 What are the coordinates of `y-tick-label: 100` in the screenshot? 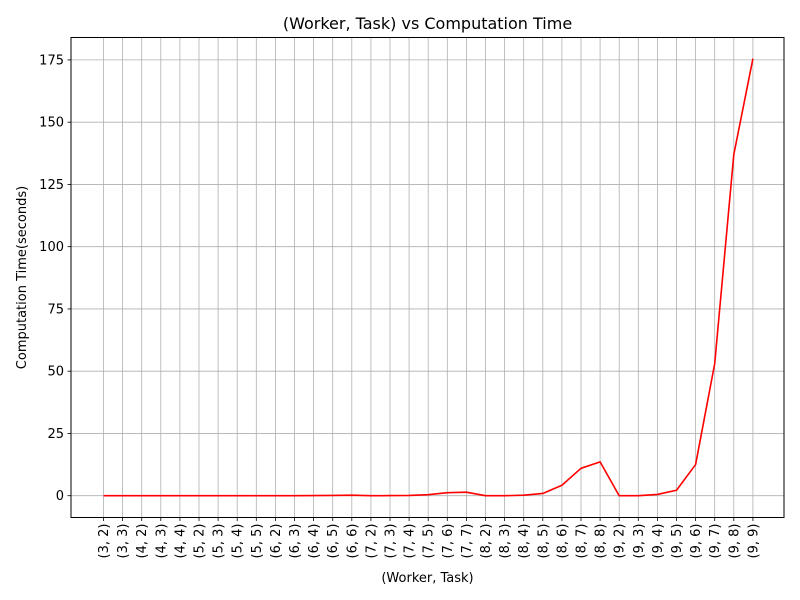 It's located at (51, 247).